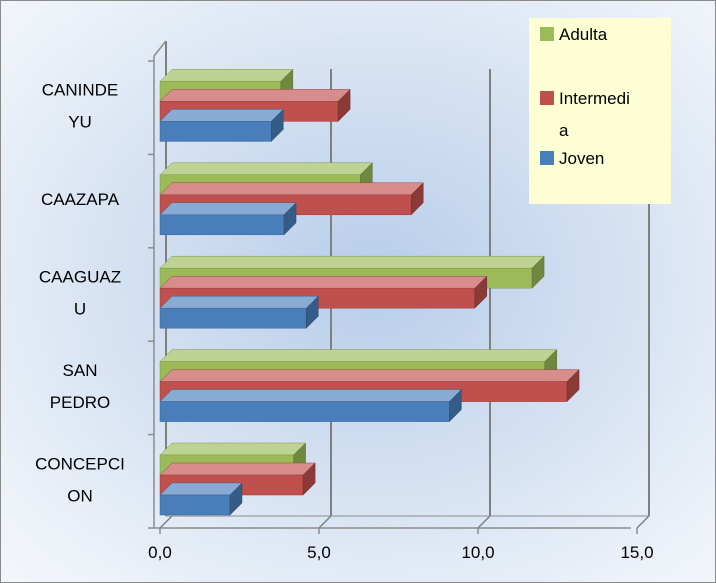 Image resolution: width=716 pixels, height=583 pixels. What do you see at coordinates (583, 34) in the screenshot?
I see `legend-label: Adulta` at bounding box center [583, 34].